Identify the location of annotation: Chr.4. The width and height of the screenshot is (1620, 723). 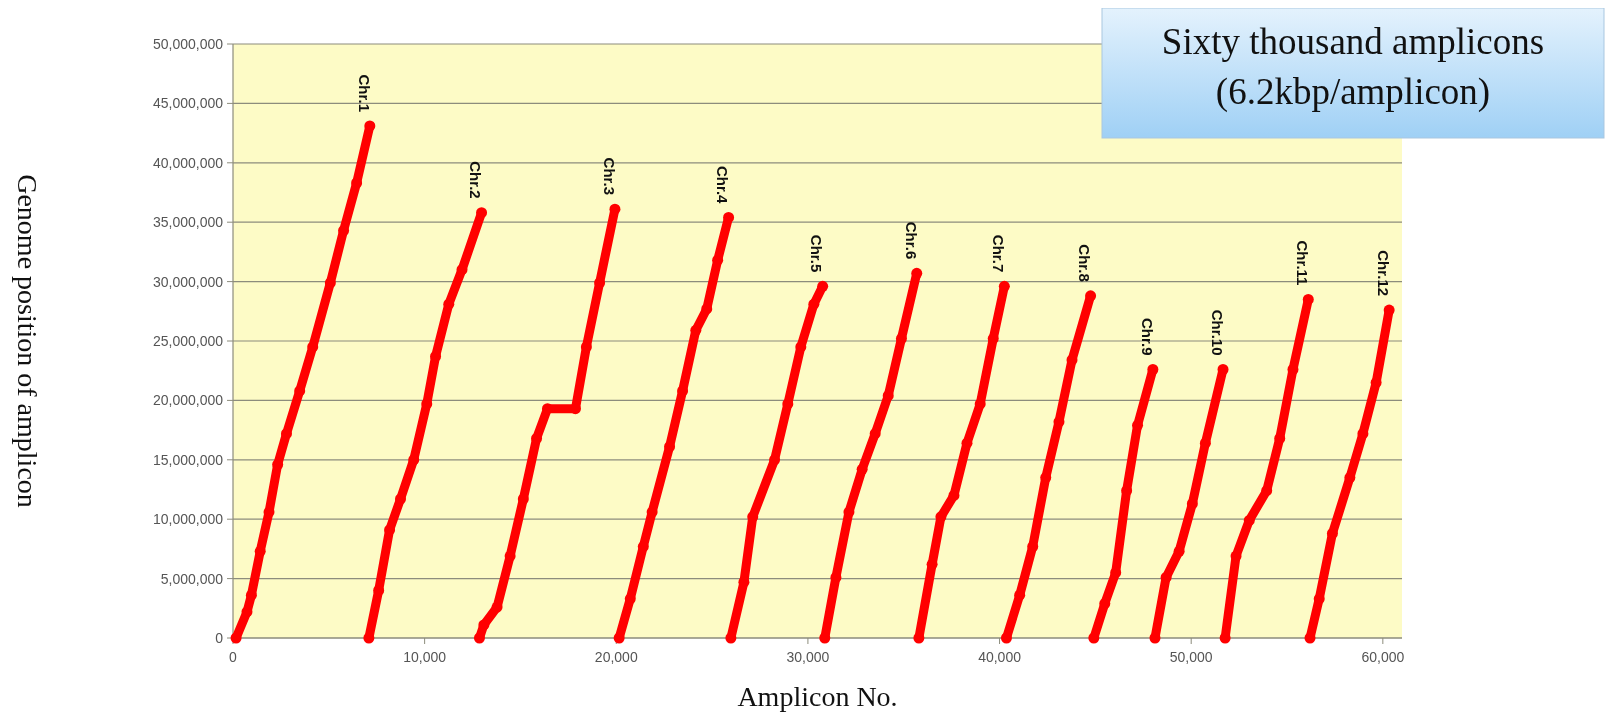
(723, 185).